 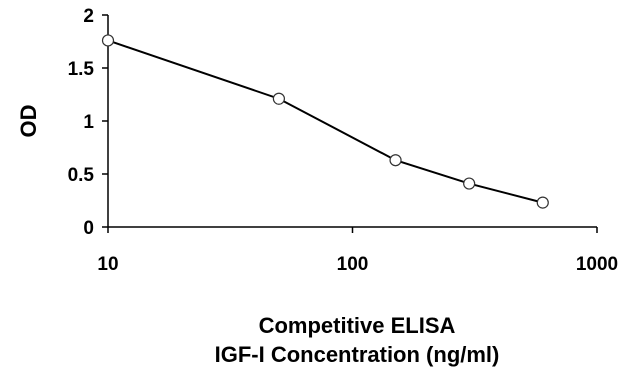 What do you see at coordinates (88, 228) in the screenshot?
I see `y-tick-label: 0` at bounding box center [88, 228].